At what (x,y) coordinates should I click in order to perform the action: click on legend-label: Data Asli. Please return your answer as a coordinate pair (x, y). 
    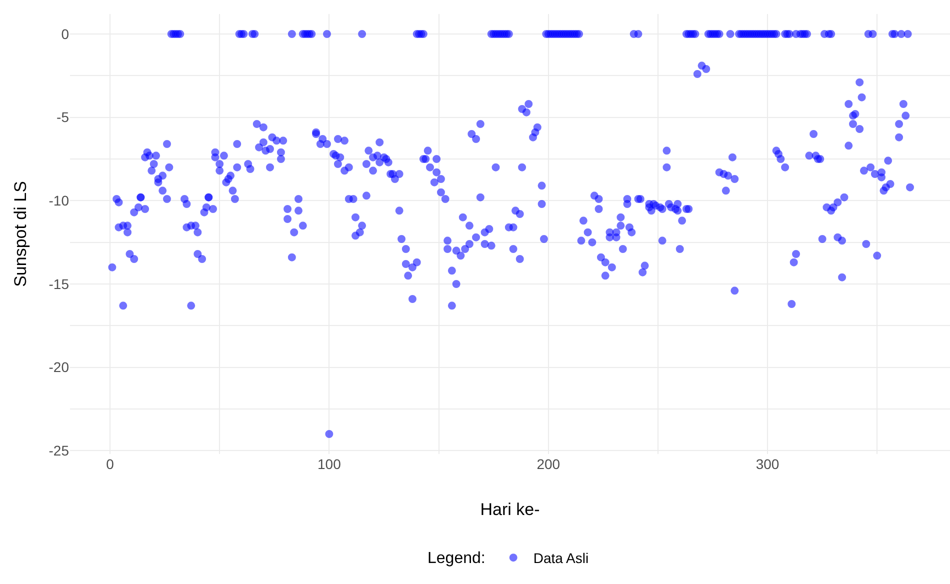
    Looking at the image, I should click on (561, 558).